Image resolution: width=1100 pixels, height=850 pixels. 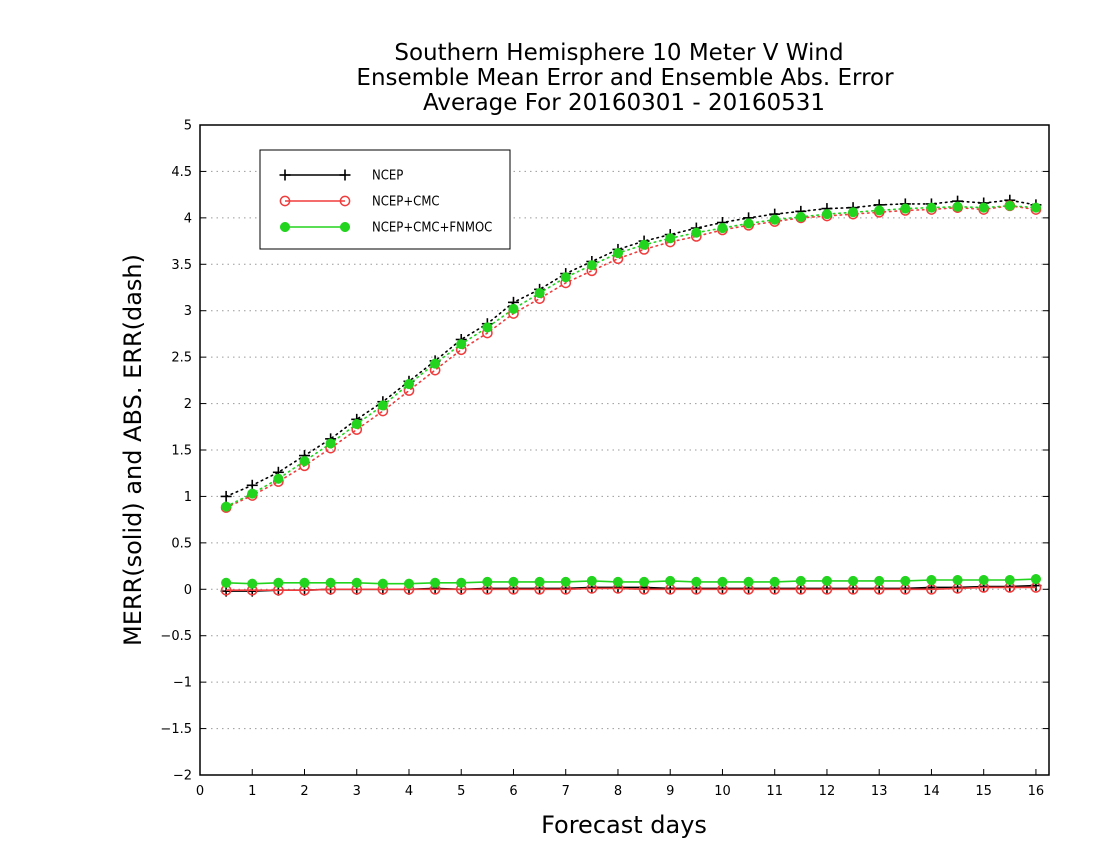 What do you see at coordinates (188, 497) in the screenshot?
I see `y-tick-label: 1` at bounding box center [188, 497].